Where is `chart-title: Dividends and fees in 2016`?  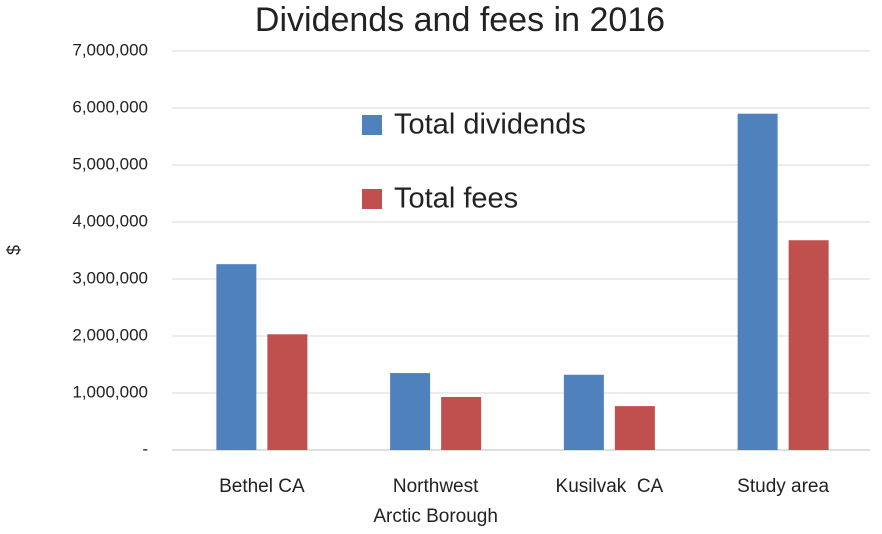
chart-title: Dividends and fees in 2016 is located at coordinates (460, 20).